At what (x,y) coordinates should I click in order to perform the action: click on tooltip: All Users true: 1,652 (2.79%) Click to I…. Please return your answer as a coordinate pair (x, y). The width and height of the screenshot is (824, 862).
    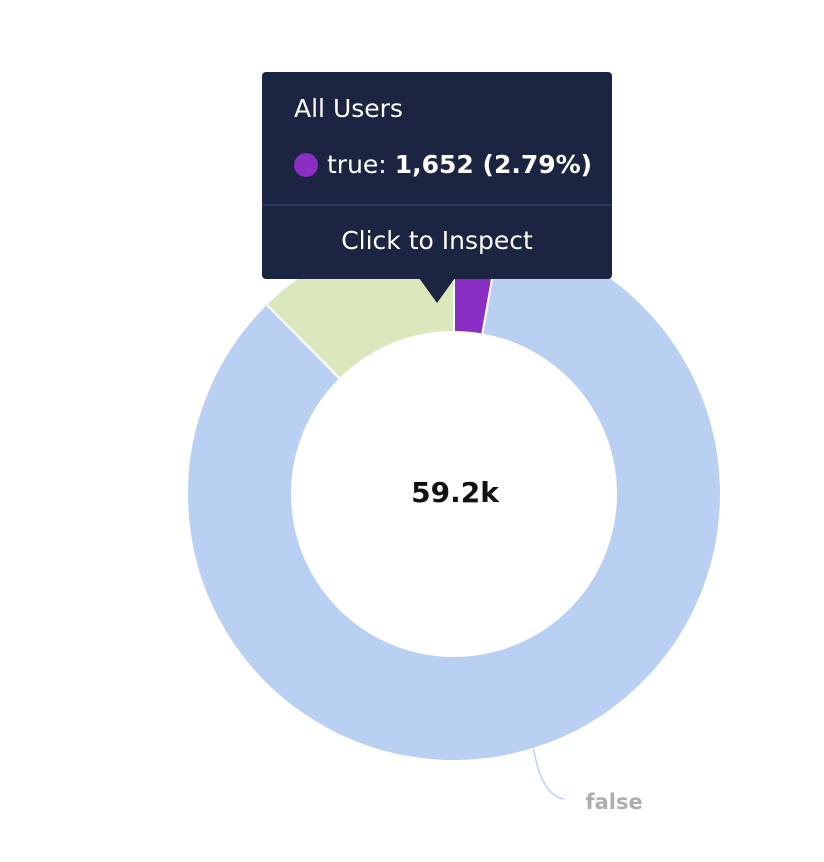
    Looking at the image, I should click on (437, 175).